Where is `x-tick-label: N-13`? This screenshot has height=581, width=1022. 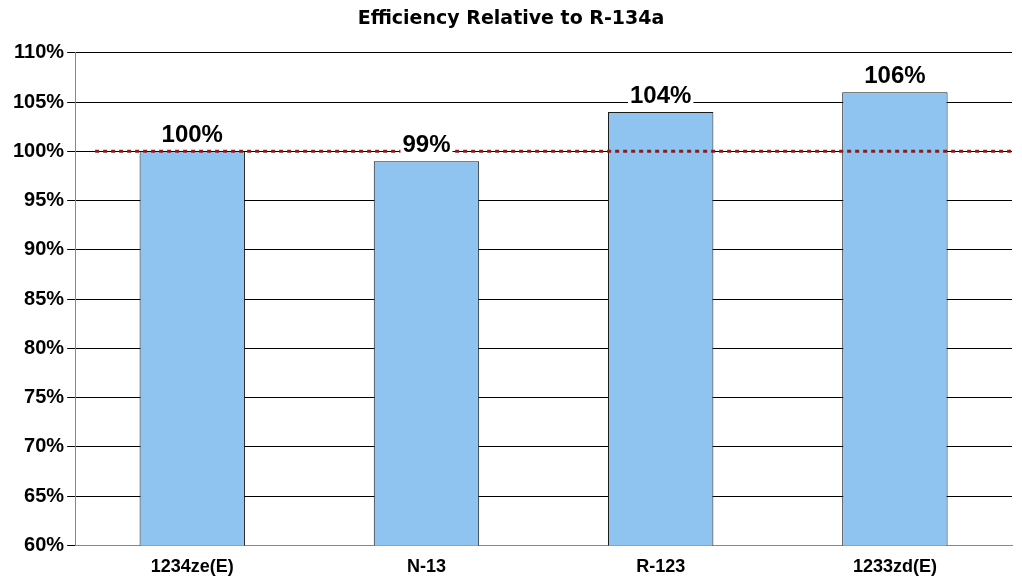 x-tick-label: N-13 is located at coordinates (426, 566).